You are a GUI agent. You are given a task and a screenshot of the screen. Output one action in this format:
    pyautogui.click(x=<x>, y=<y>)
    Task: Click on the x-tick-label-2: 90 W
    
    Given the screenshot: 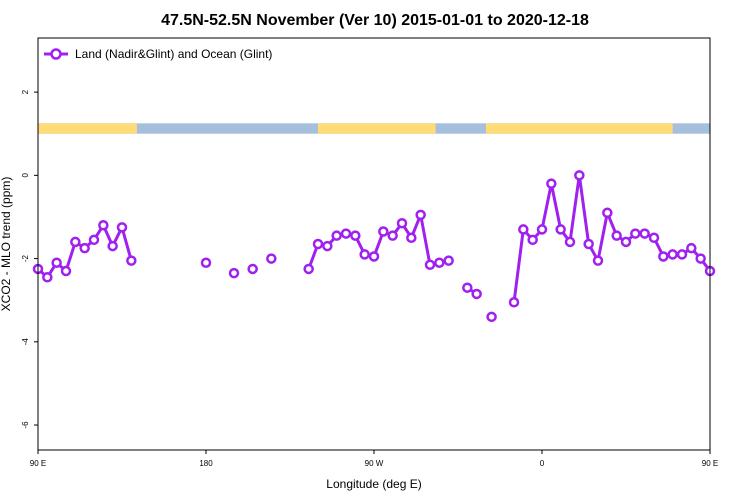 What is the action you would take?
    pyautogui.click(x=374, y=463)
    